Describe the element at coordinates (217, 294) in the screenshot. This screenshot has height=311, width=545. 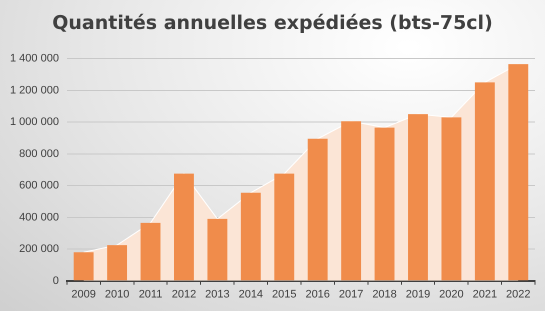
I see `x-tick-label: 2013` at that location.